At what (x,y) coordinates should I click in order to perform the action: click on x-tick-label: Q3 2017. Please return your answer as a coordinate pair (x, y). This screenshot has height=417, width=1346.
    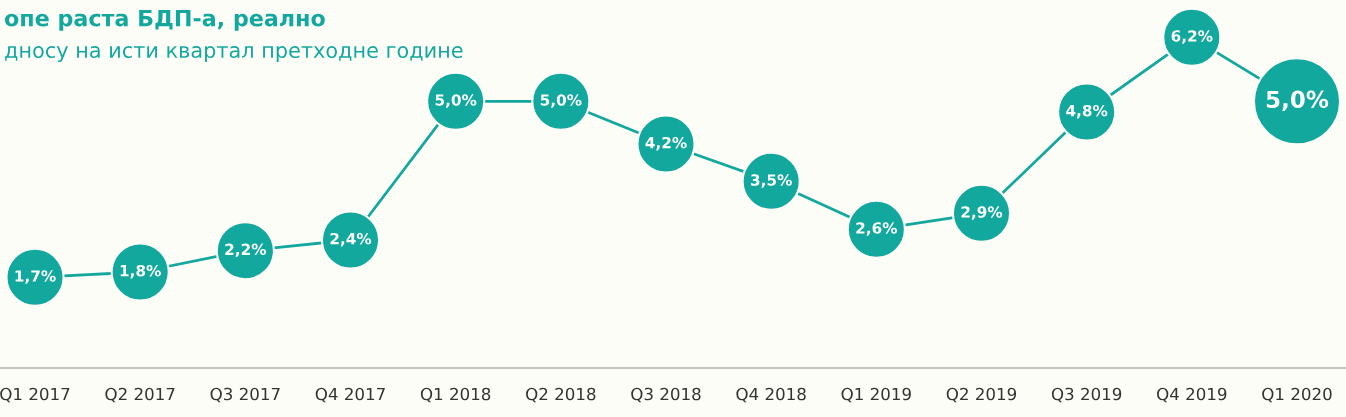
    Looking at the image, I should click on (245, 395).